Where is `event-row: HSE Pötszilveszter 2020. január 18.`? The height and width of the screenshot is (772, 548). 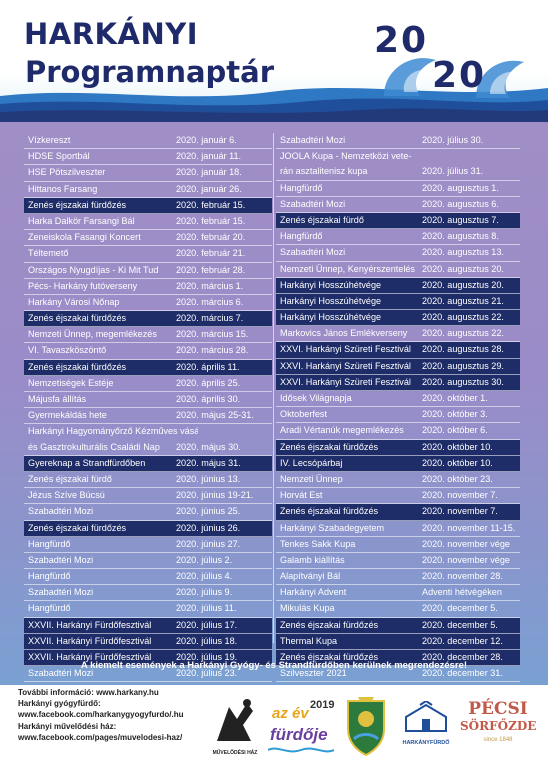 event-row: HSE Pötszilveszter 2020. január 18. is located at coordinates (148, 173).